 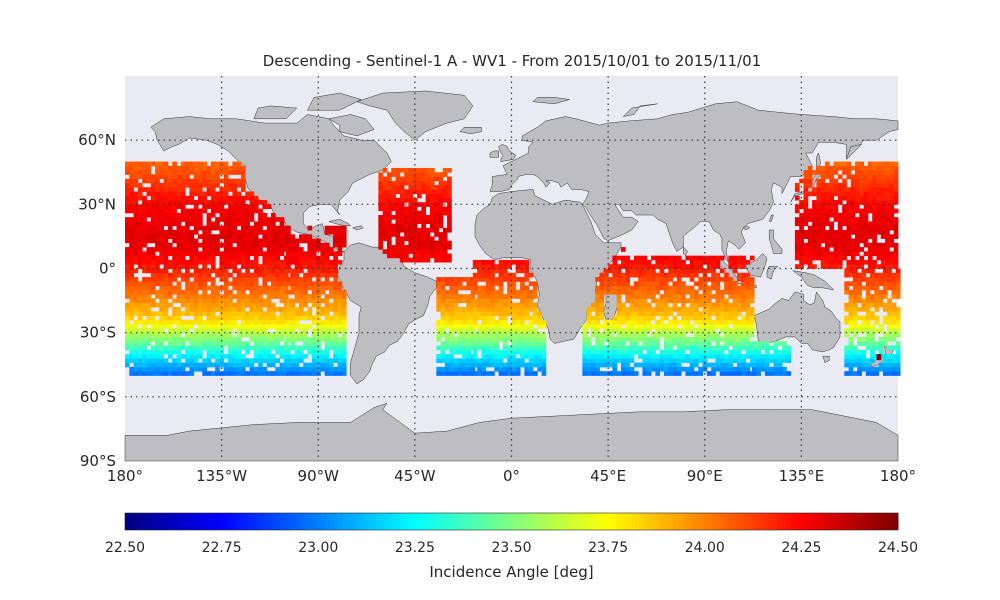 What do you see at coordinates (511, 476) in the screenshot?
I see `x-tick-label: 0°` at bounding box center [511, 476].